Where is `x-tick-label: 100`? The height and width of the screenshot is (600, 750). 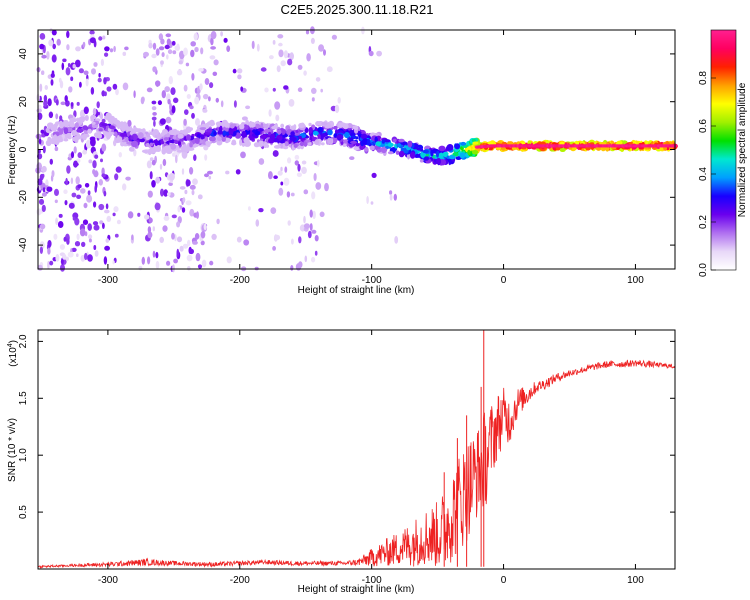
x-tick-label: 100 is located at coordinates (635, 580).